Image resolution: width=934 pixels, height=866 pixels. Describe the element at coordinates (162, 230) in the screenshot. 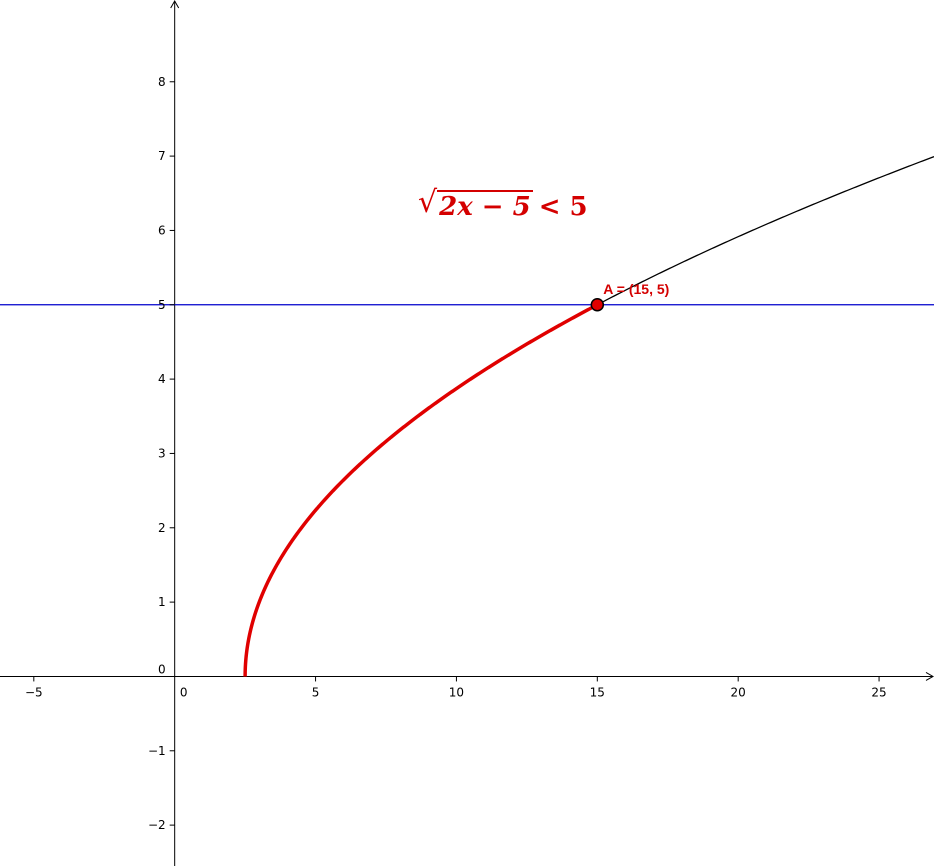

I see `y-tick-label: 6` at that location.